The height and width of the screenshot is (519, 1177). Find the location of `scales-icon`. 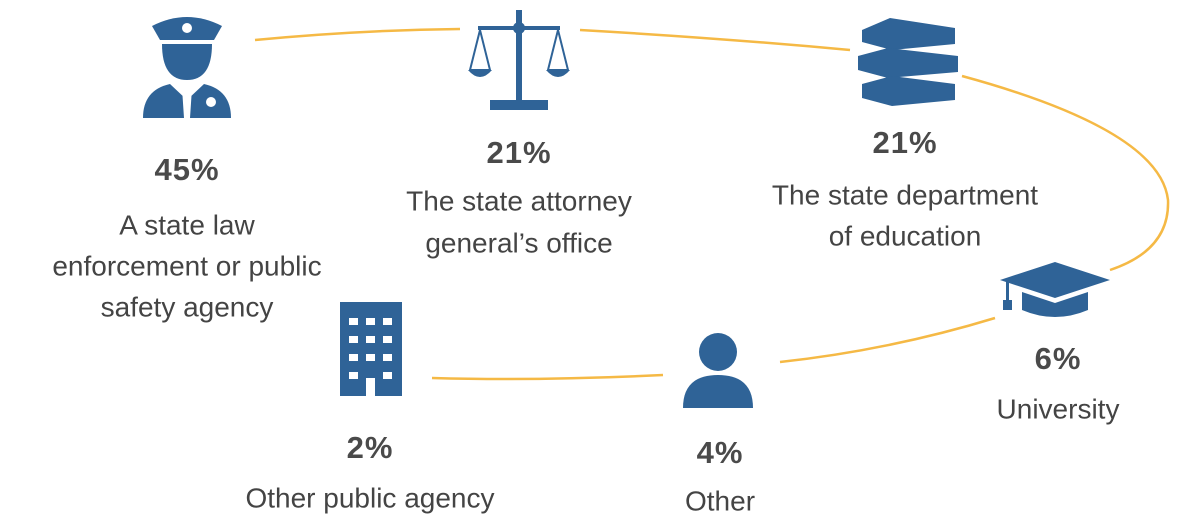

scales-icon is located at coordinates (519, 60).